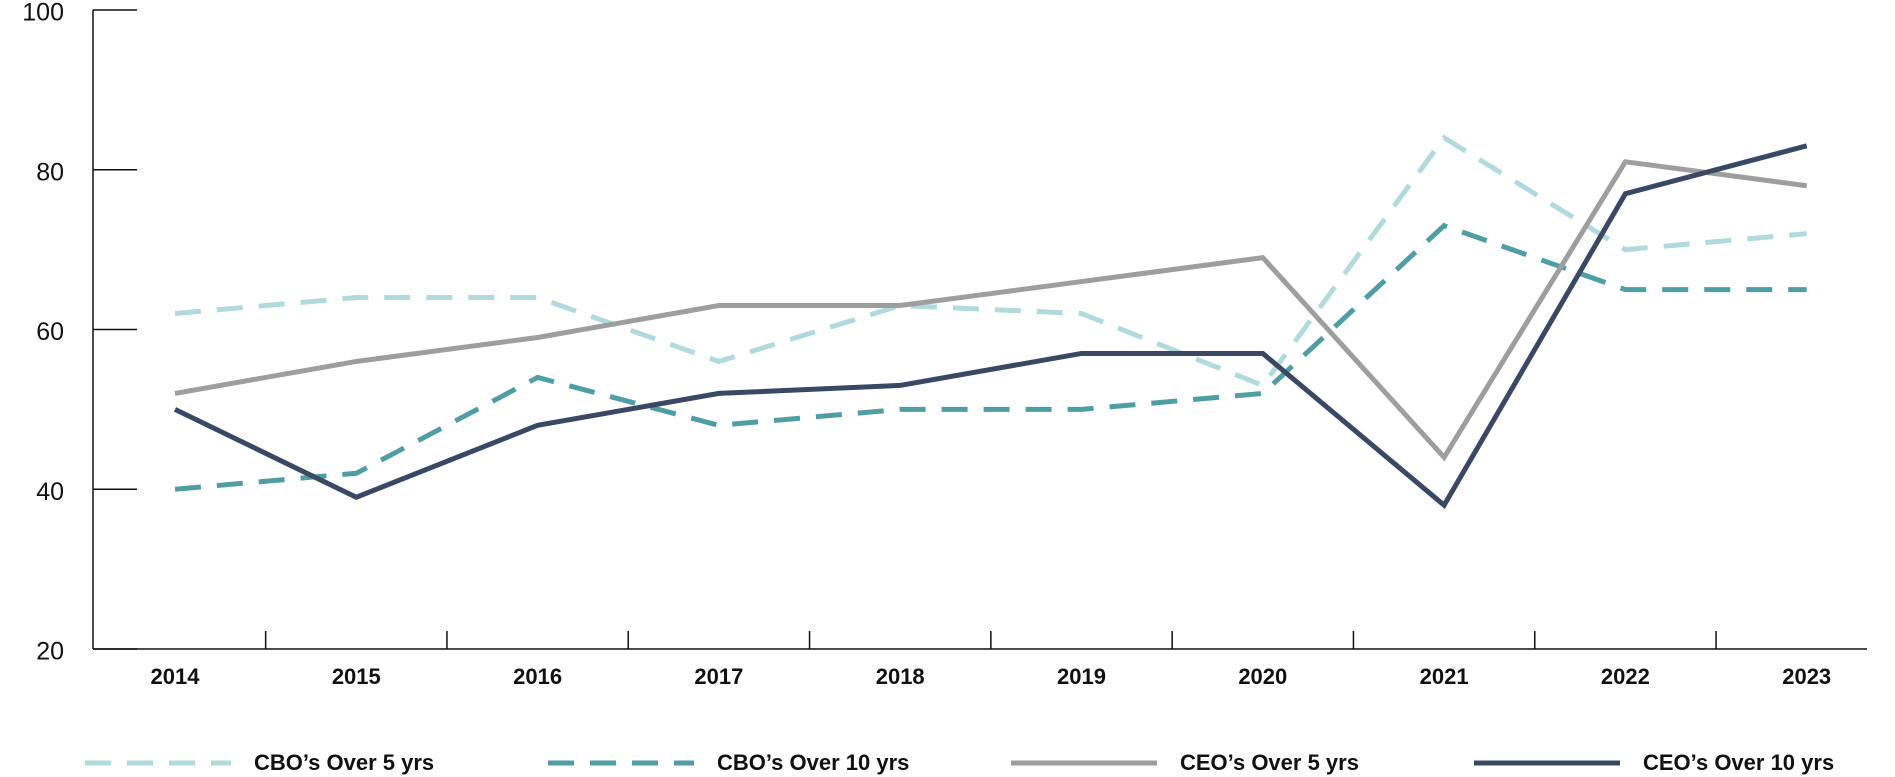 This screenshot has width=1895, height=777. Describe the element at coordinates (50, 332) in the screenshot. I see `y-tick-label: 60` at that location.